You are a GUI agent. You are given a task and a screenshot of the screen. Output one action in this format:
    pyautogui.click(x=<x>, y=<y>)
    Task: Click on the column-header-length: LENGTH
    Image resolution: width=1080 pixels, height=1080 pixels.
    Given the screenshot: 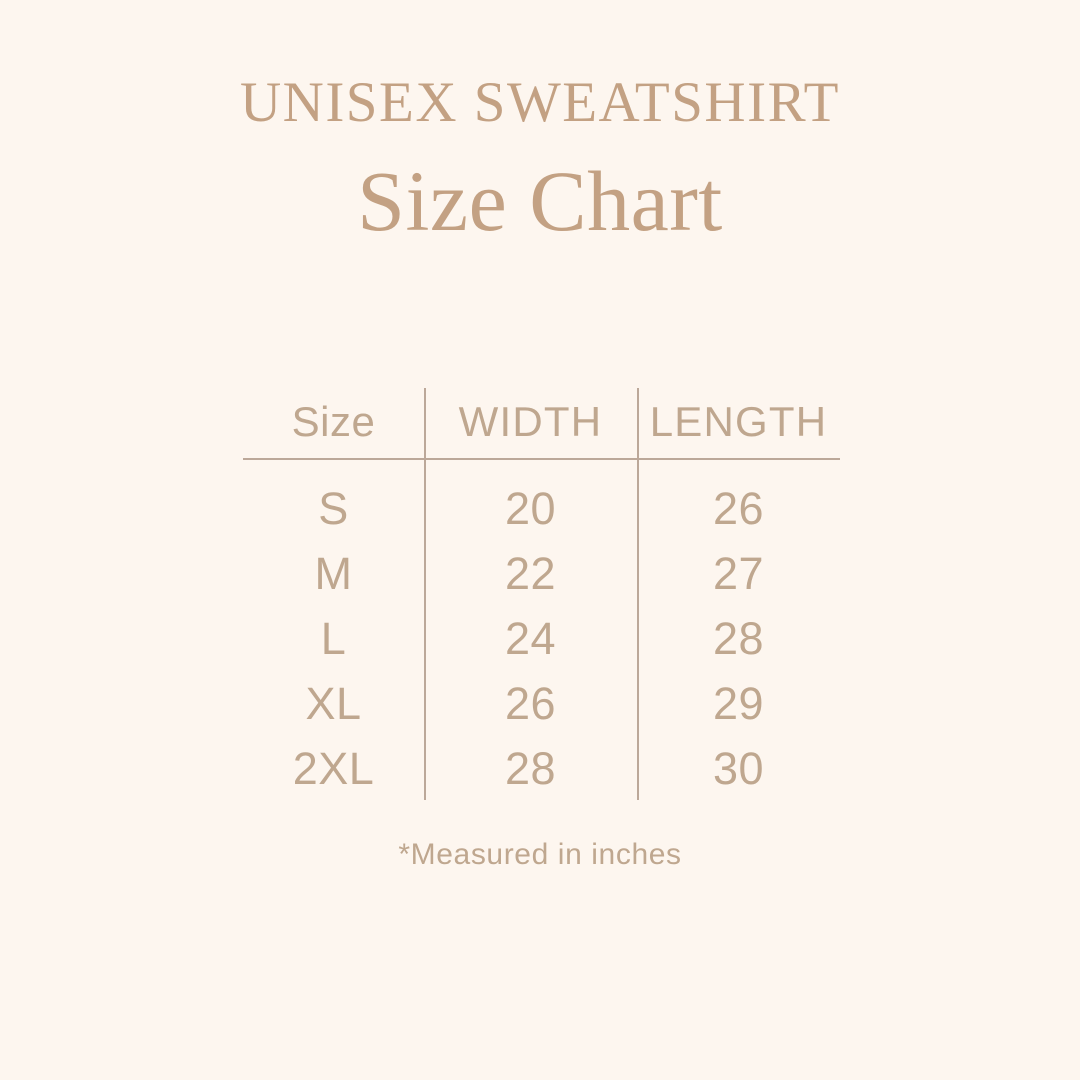 What is the action you would take?
    pyautogui.click(x=738, y=421)
    